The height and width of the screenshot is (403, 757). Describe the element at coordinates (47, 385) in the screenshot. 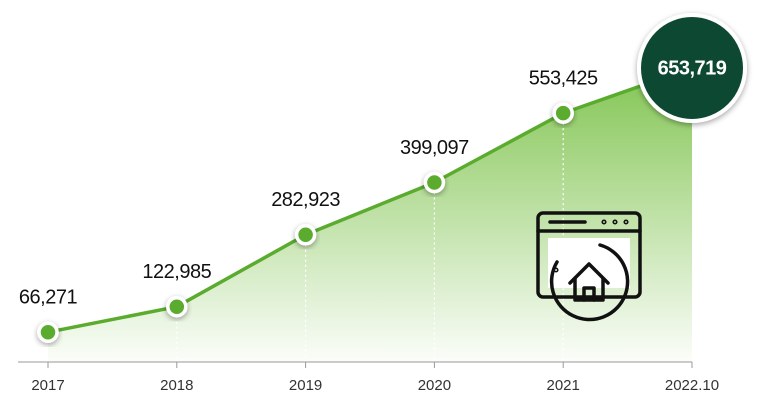

I see `x-tick-label: 2017` at that location.